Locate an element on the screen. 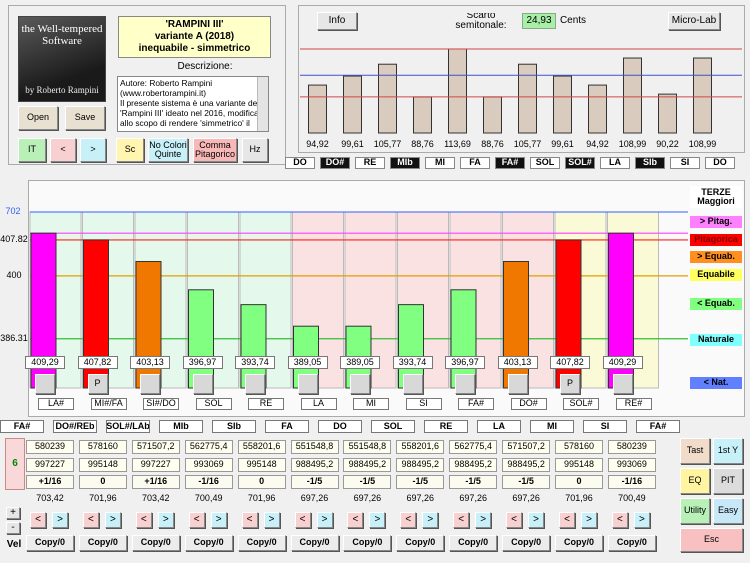 This screenshot has height=563, width=750. side-button: PIT is located at coordinates (728, 481).